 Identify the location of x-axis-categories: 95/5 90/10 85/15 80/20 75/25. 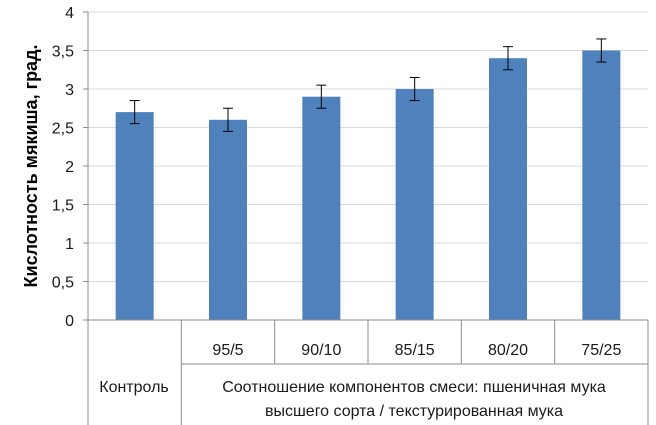
(416, 350).